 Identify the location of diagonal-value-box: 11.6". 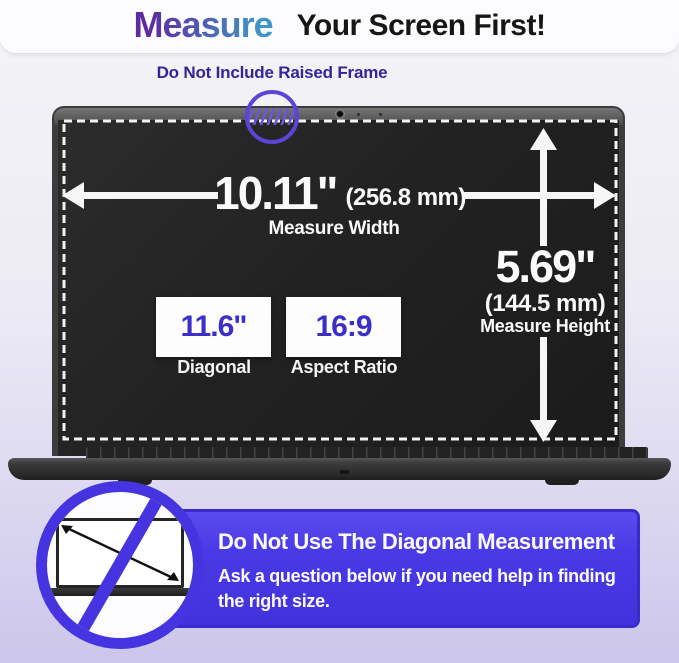
(213, 327).